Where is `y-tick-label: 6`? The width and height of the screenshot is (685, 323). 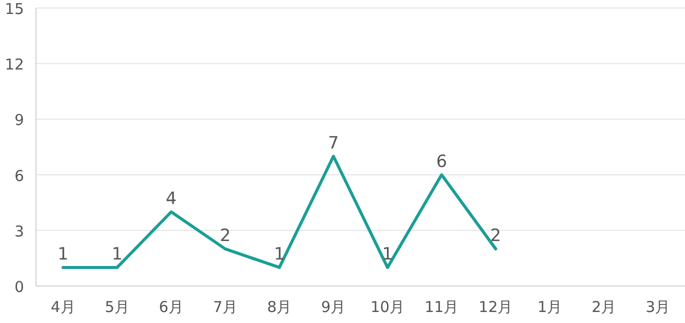
y-tick-label: 6 is located at coordinates (19, 175).